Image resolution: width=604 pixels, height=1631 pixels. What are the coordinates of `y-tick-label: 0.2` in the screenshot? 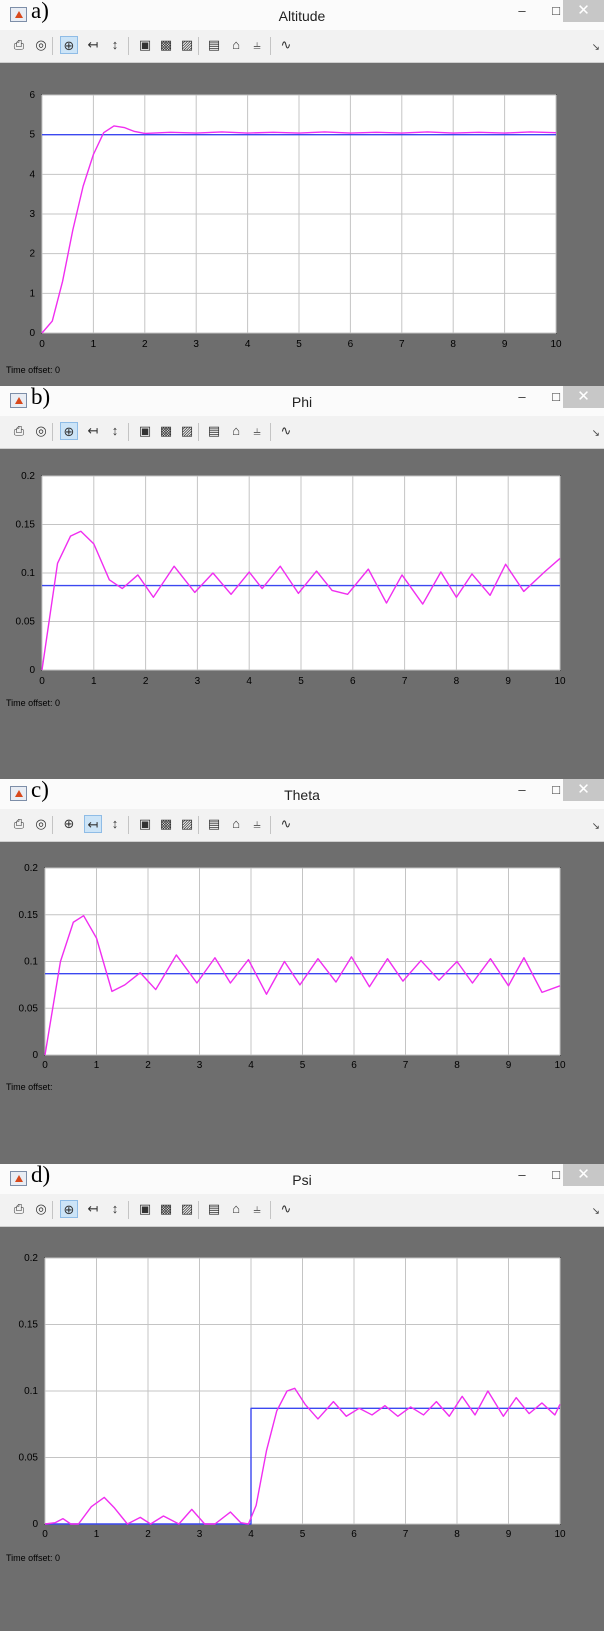 It's located at (31, 1258).